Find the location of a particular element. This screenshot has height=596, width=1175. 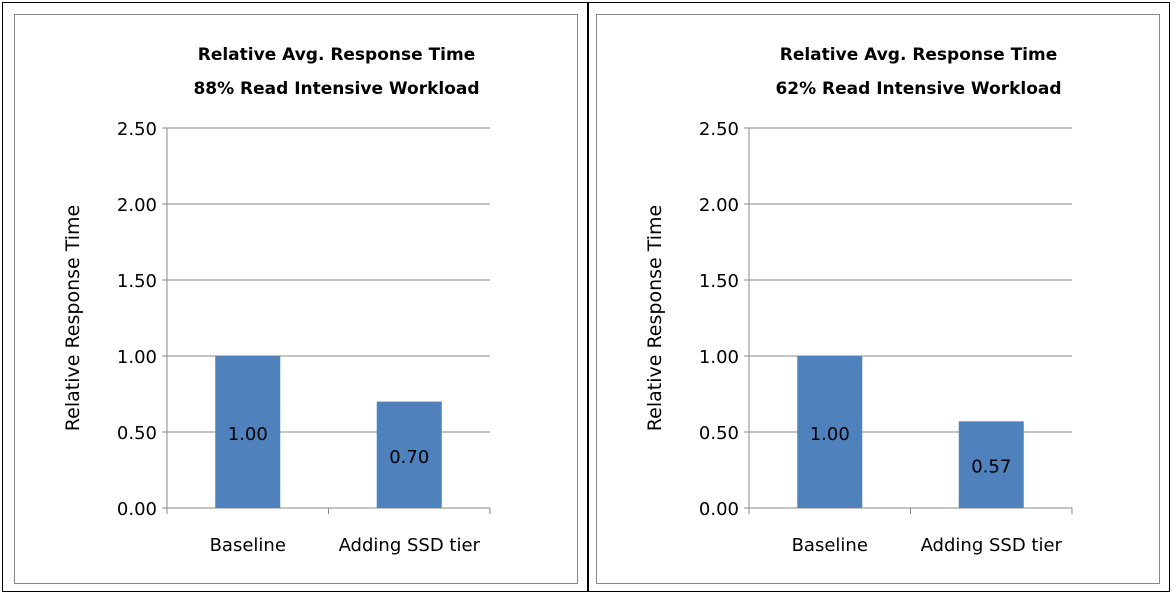

data-label: 0.70 is located at coordinates (409, 457).